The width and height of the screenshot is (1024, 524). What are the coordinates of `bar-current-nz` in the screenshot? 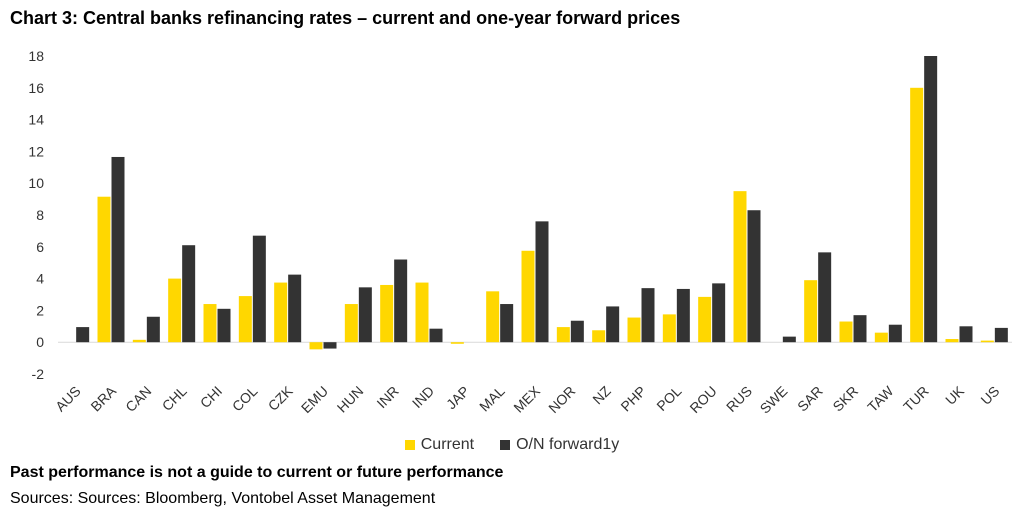 It's located at (599, 336).